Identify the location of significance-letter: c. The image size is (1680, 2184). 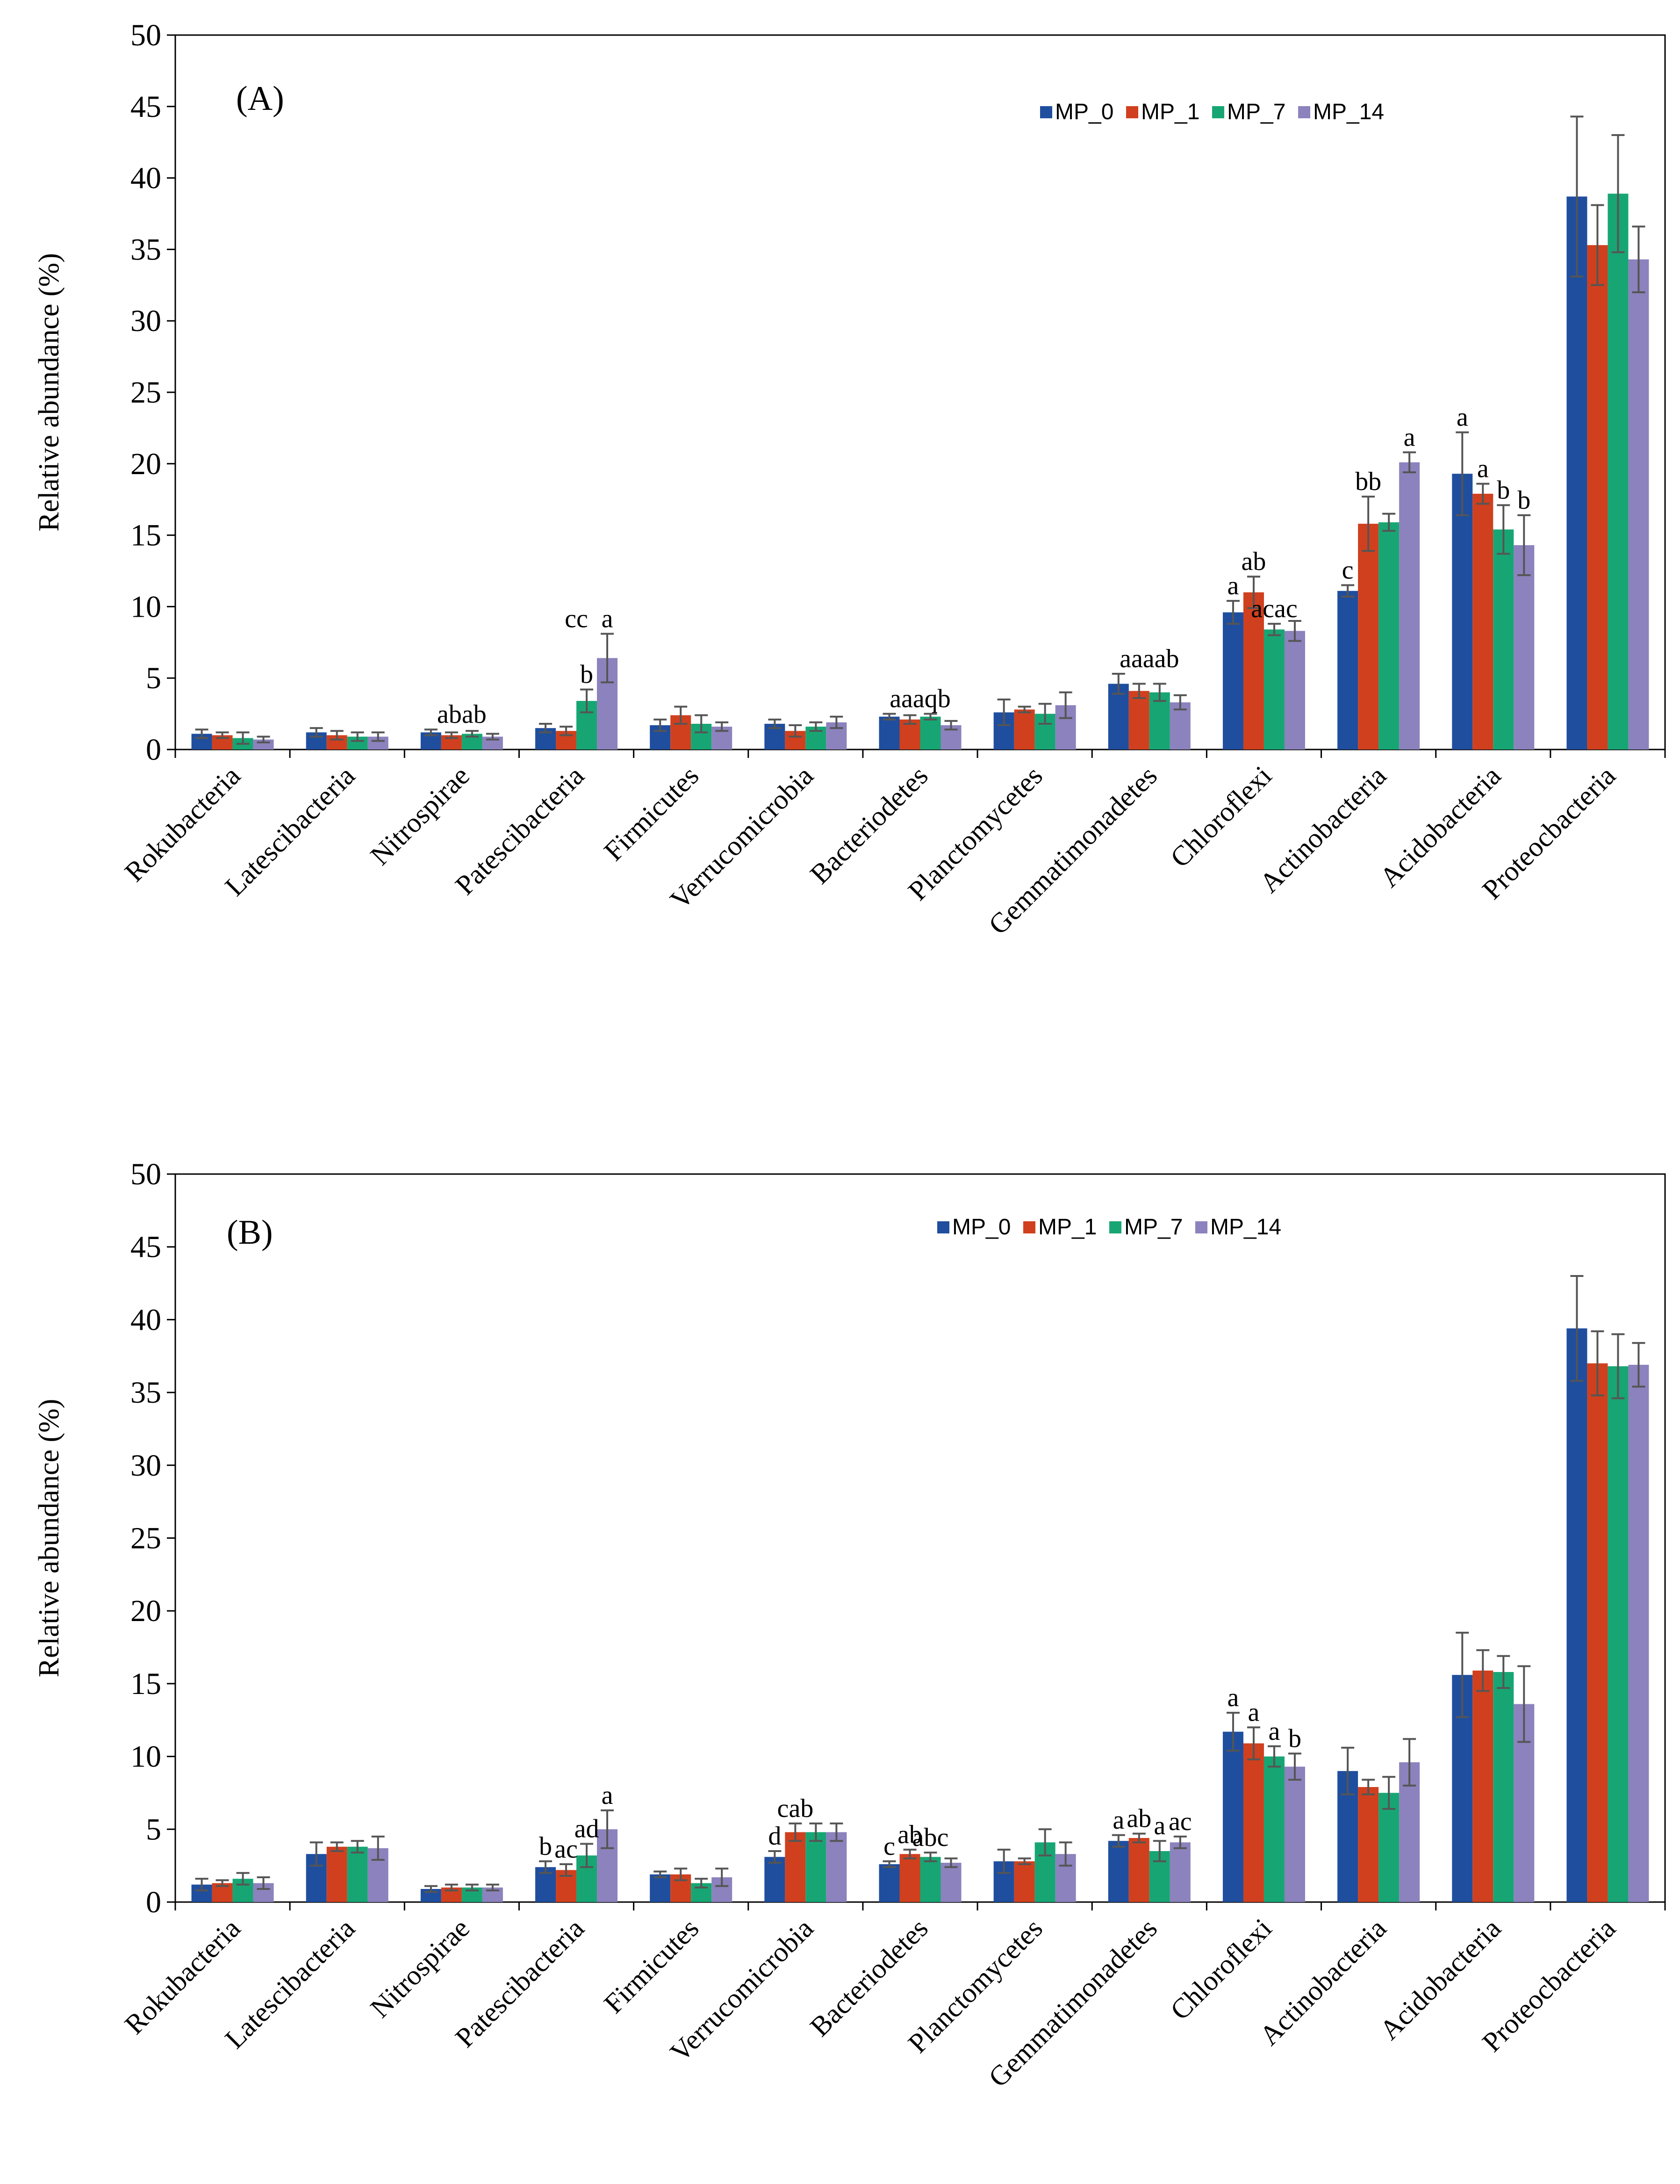
(889, 1846).